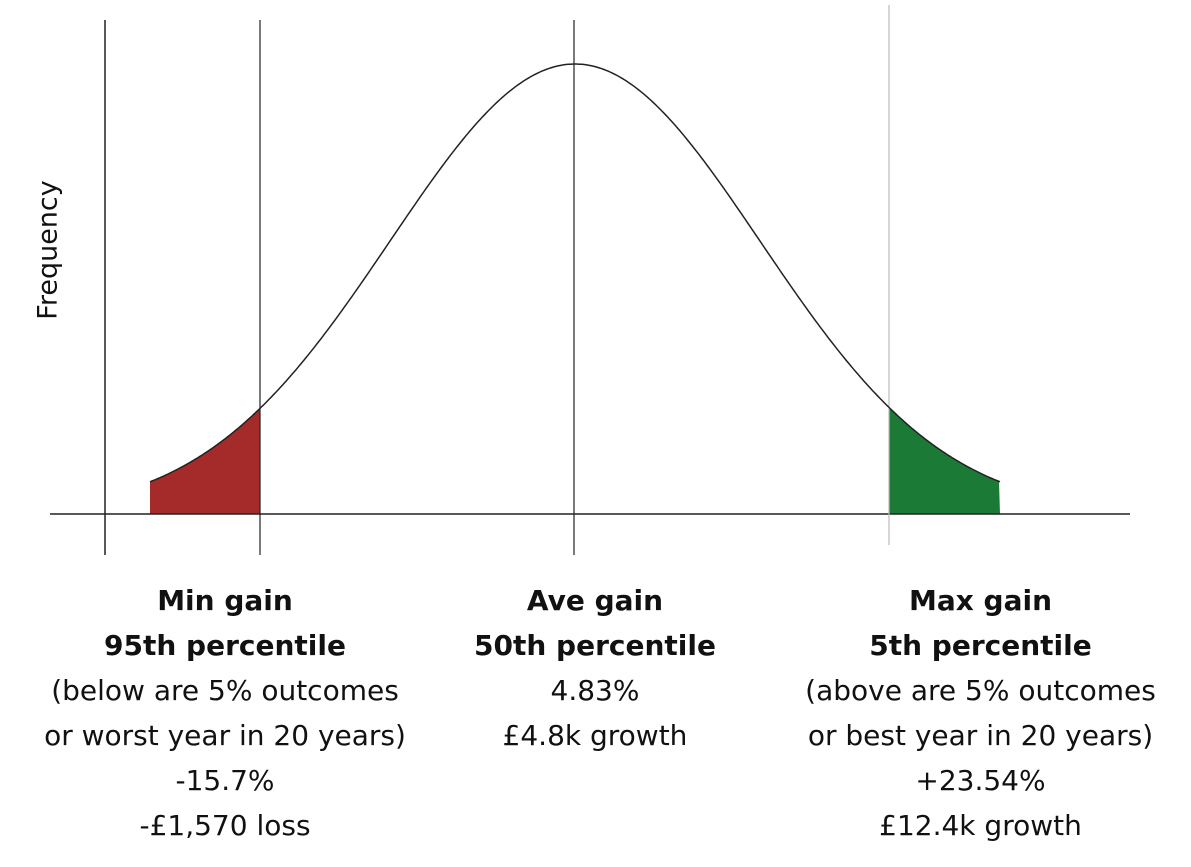 This screenshot has width=1191, height=867. What do you see at coordinates (225, 600) in the screenshot?
I see `min-gain-title: Min gain` at bounding box center [225, 600].